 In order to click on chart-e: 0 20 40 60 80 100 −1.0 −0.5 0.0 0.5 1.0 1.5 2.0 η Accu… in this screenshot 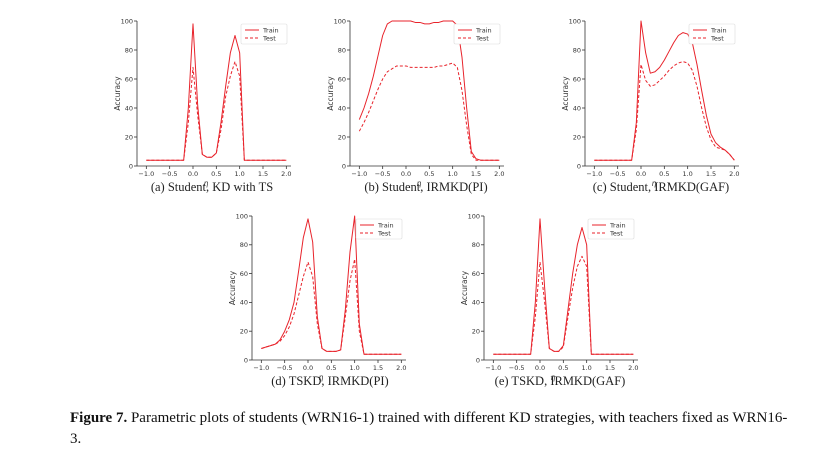, I will do `click(549, 297)`.